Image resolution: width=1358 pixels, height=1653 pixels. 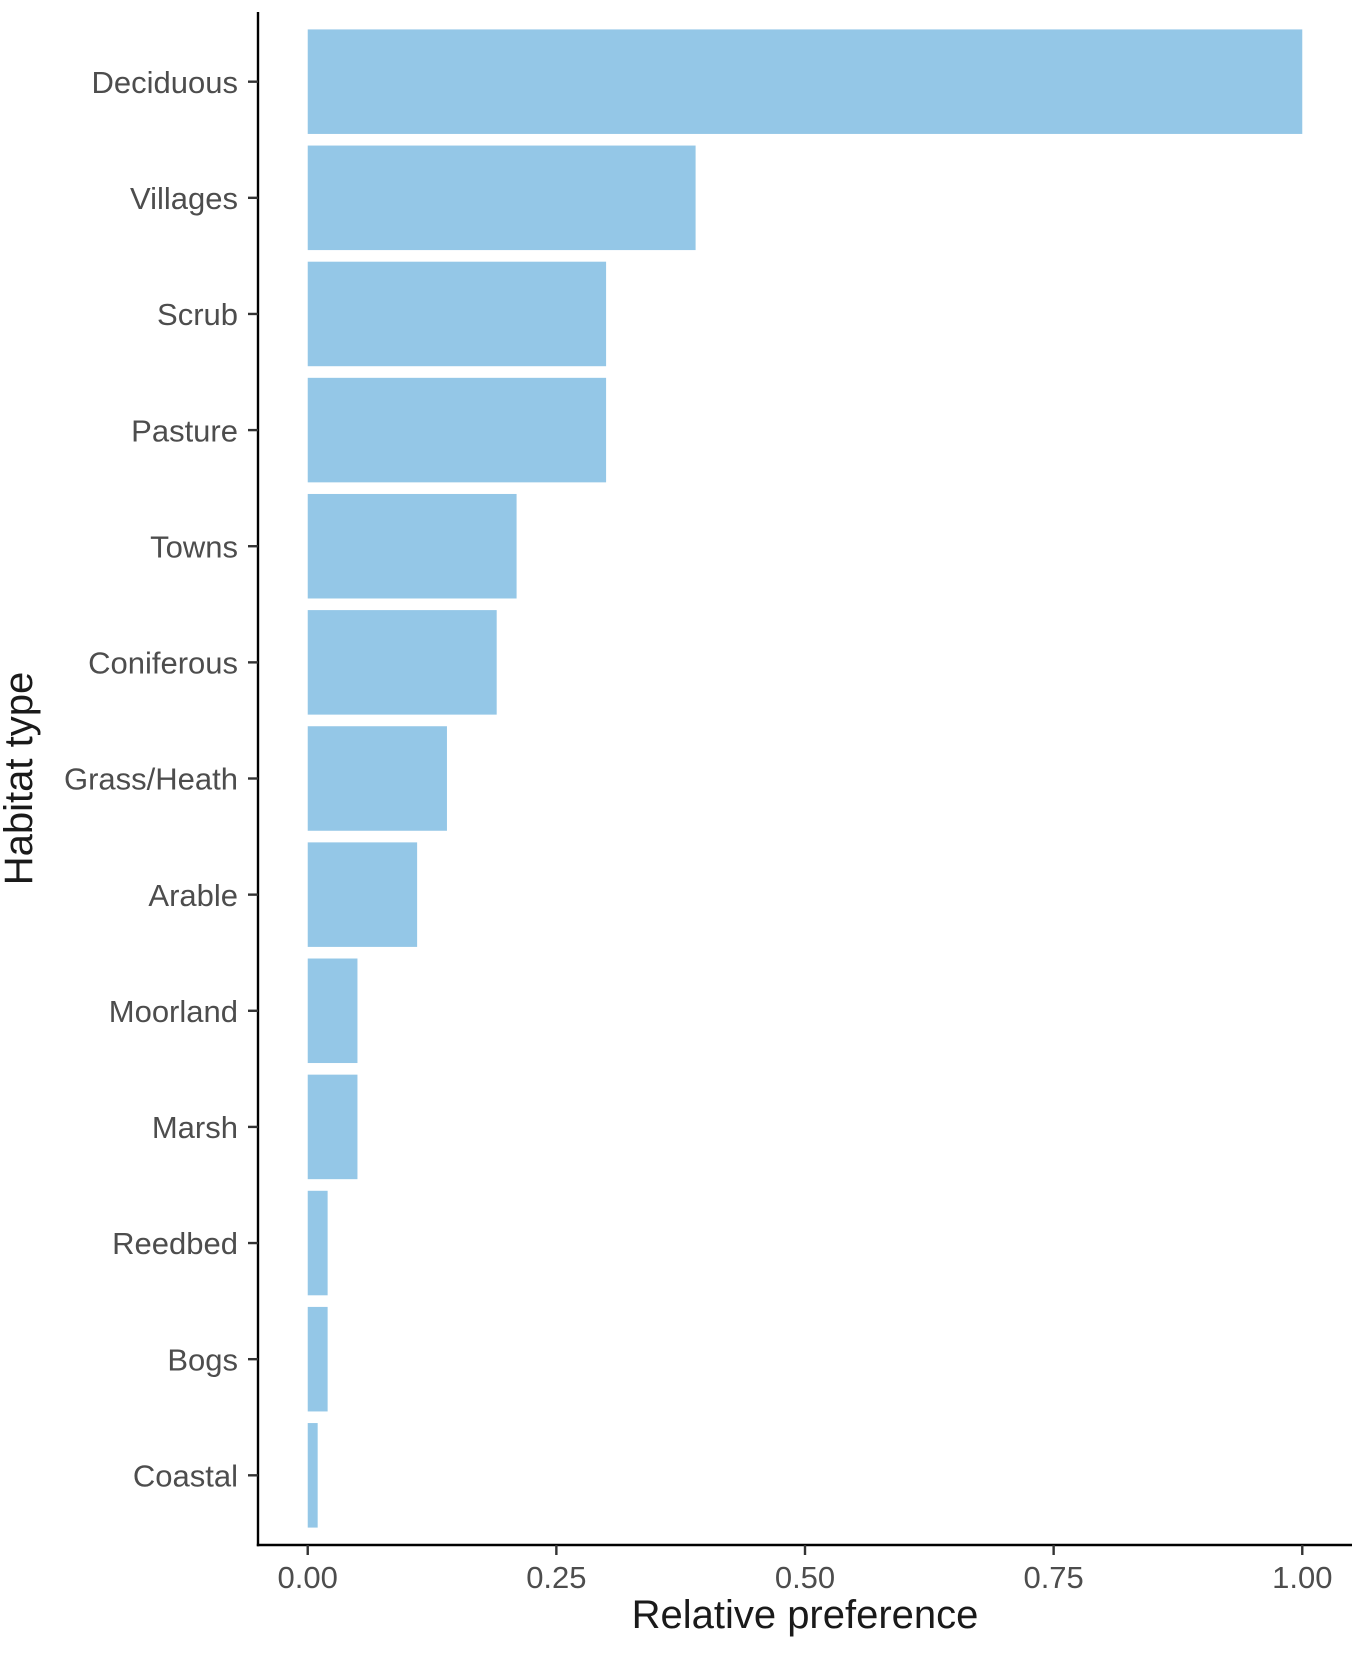 What do you see at coordinates (202, 1359) in the screenshot?
I see `y-tick-label: Bogs` at bounding box center [202, 1359].